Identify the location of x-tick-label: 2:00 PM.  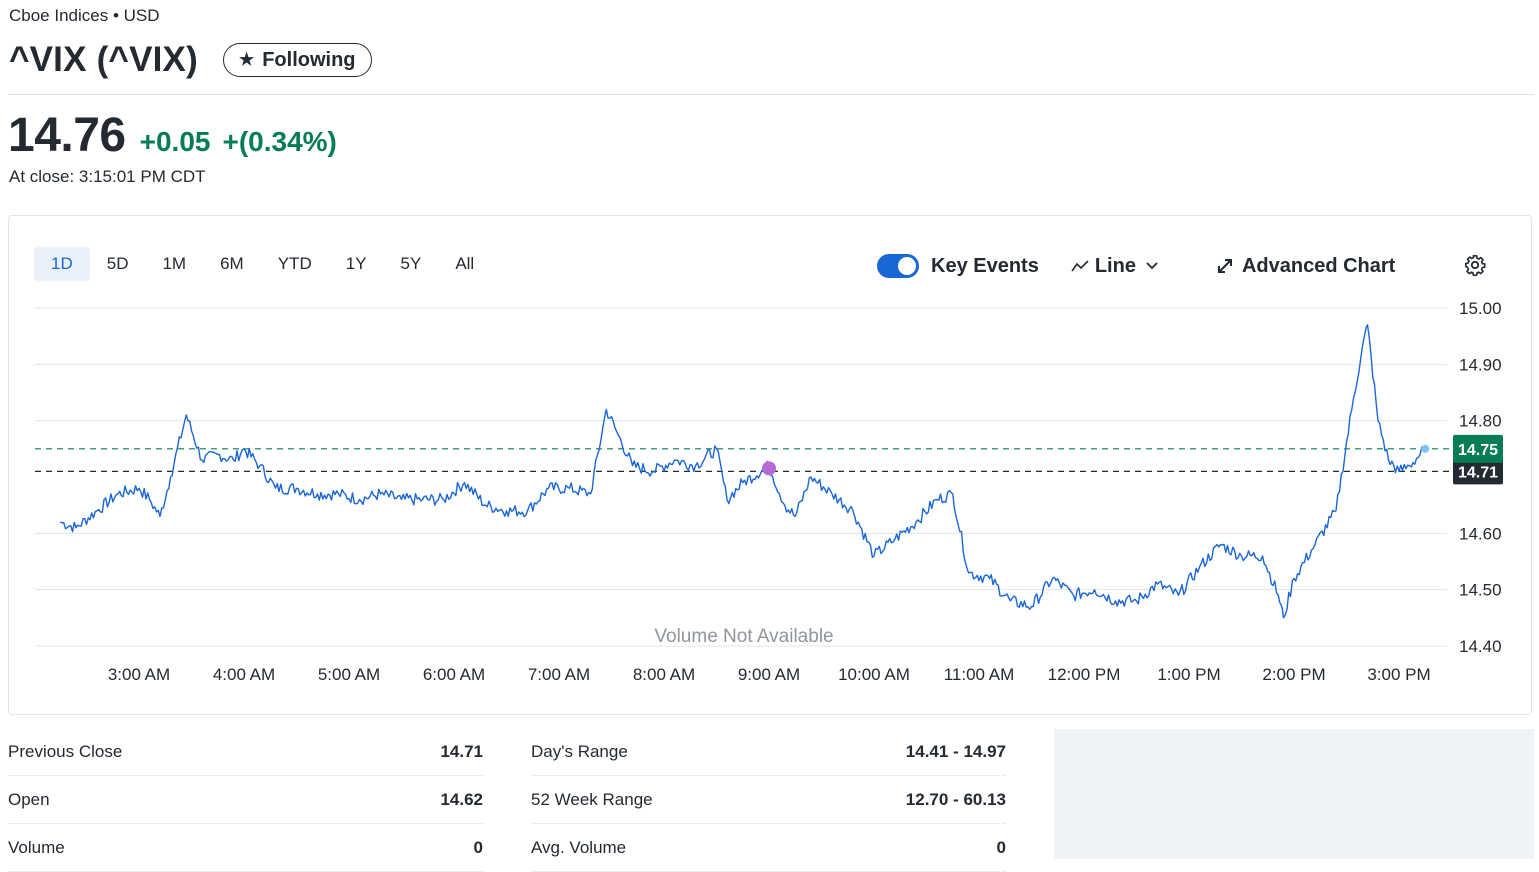
(1293, 674).